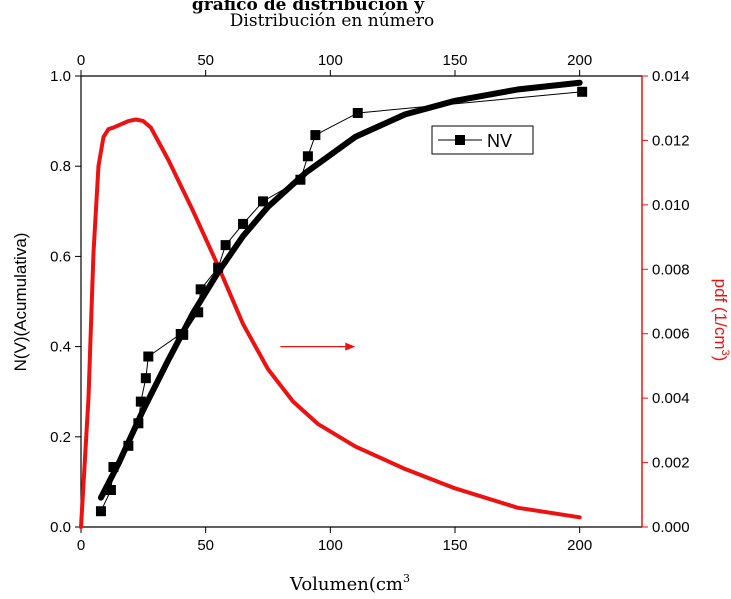 This screenshot has height=599, width=731. I want to click on y-left-tick-label: 0.8, so click(60, 166).